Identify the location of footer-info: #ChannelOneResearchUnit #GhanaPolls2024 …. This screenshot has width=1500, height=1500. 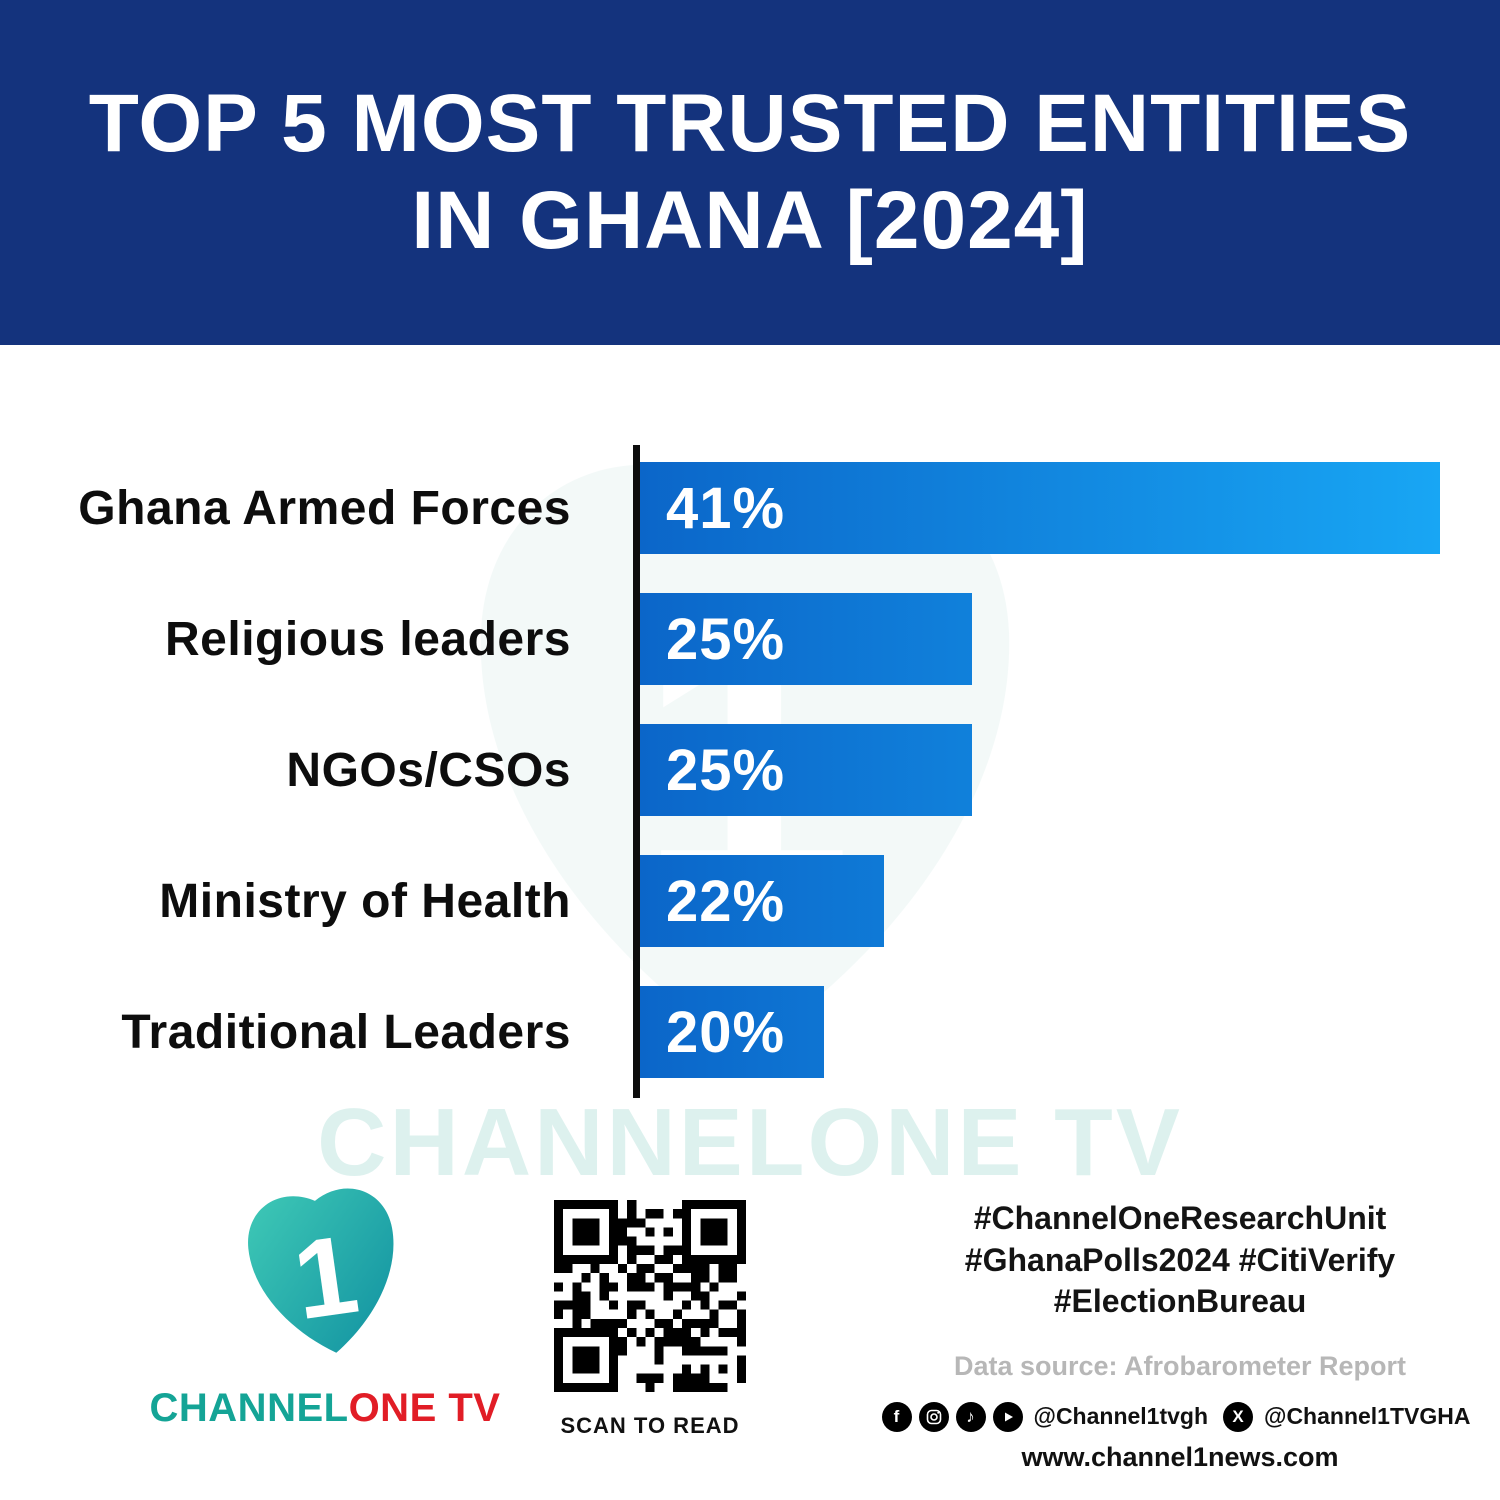
(1180, 1335).